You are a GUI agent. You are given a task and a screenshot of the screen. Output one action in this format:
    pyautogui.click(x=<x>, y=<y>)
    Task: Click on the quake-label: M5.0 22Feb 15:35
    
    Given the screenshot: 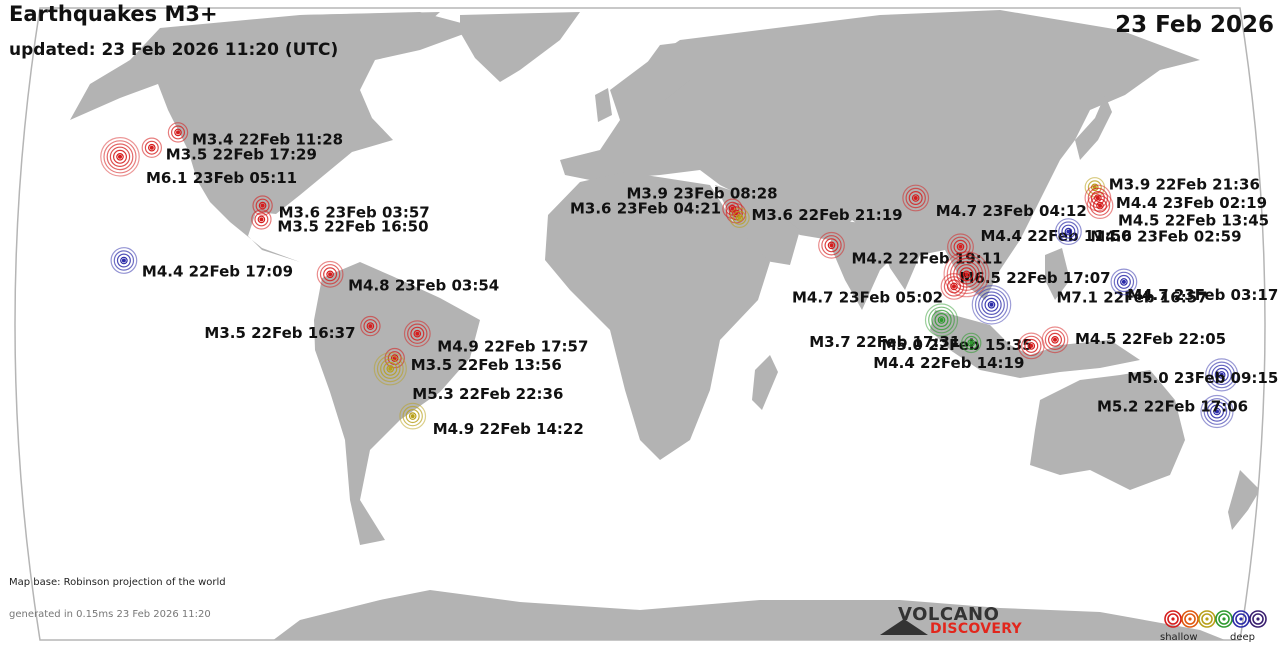 What is the action you would take?
    pyautogui.click(x=957, y=345)
    